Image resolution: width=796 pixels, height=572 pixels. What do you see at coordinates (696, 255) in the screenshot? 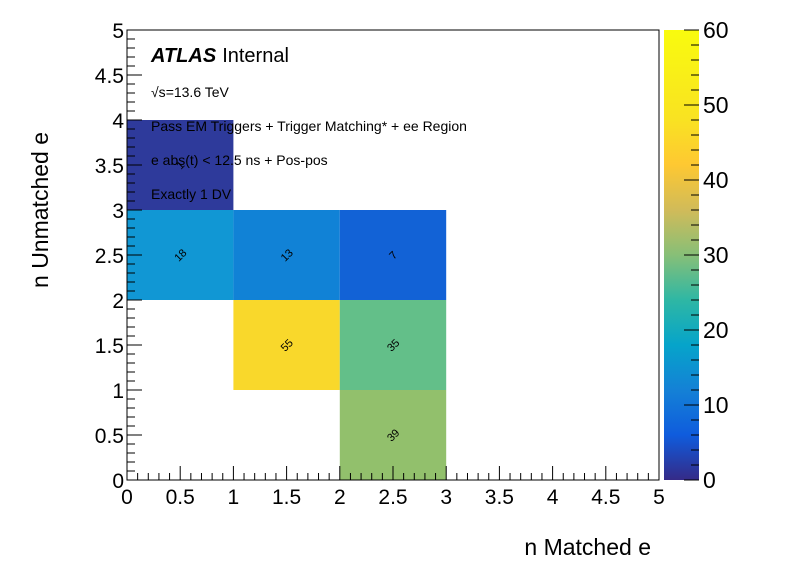
I see `color-scale: 0 10 20 30 40 50 60` at bounding box center [696, 255].